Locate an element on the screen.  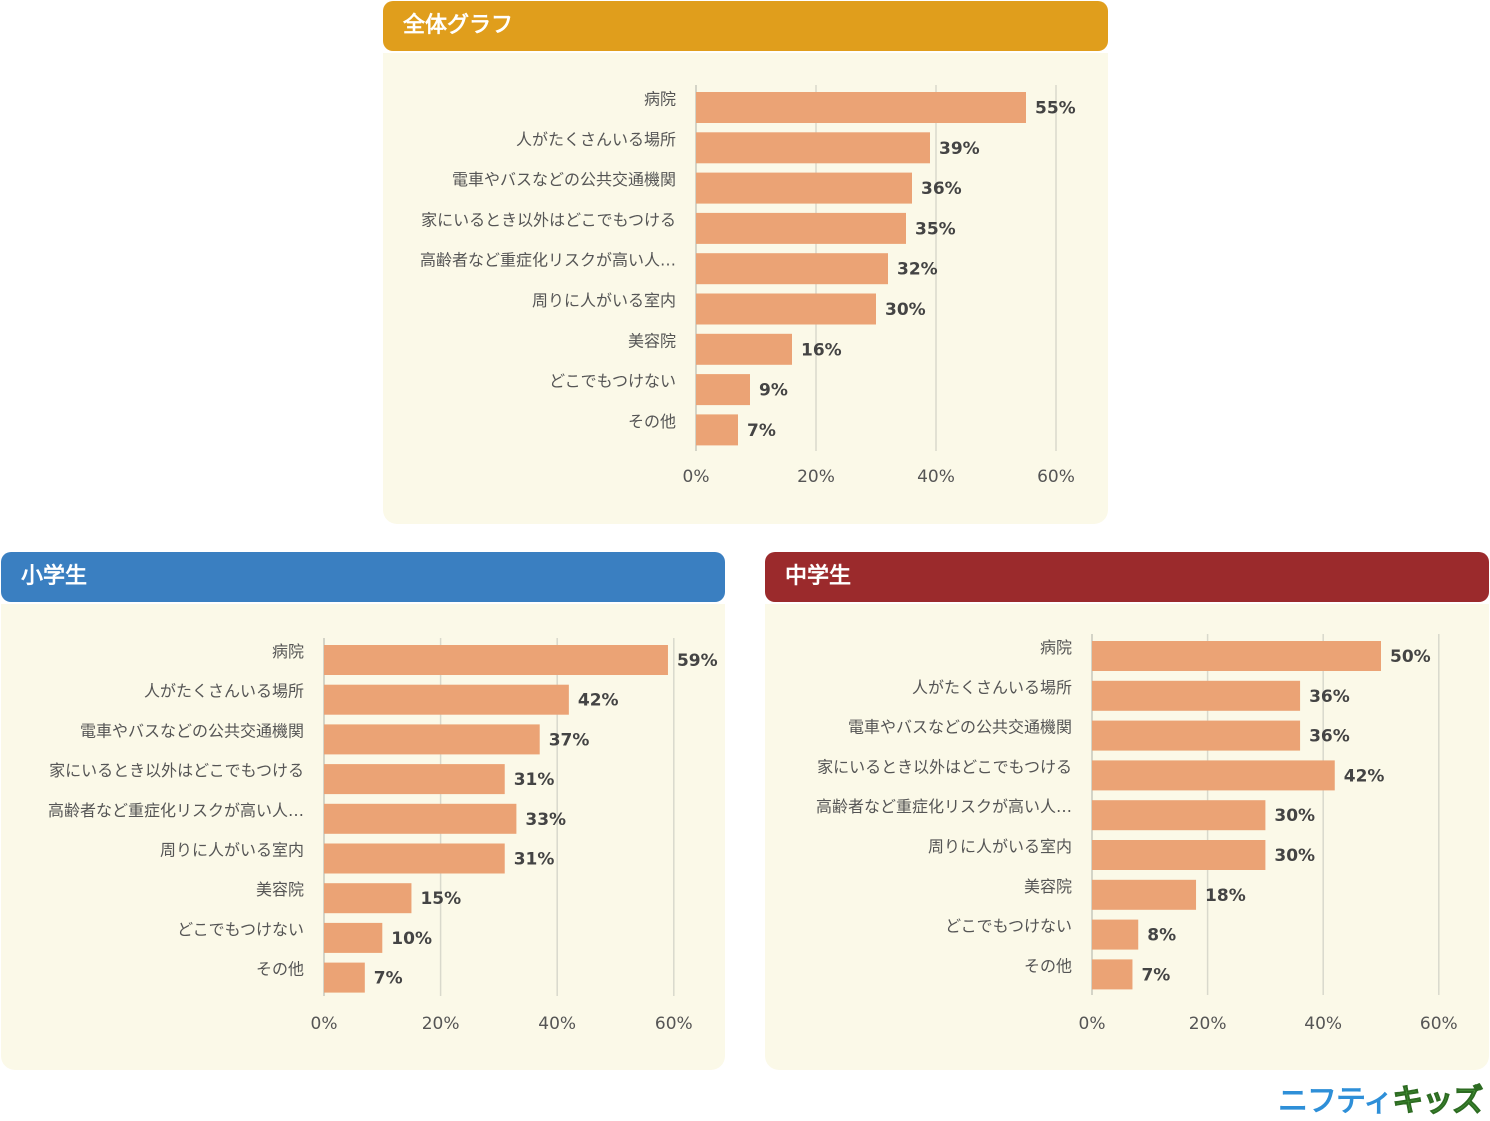
panel-title: 全体グラフ is located at coordinates (745, 26).